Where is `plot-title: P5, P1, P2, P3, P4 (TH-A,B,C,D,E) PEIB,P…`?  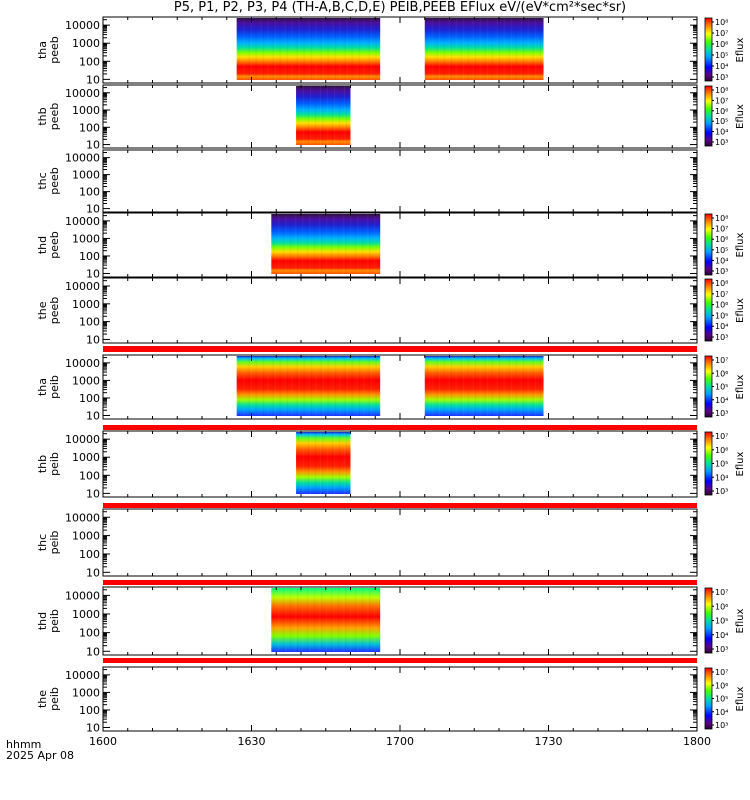 plot-title: P5, P1, P2, P3, P4 (TH-A,B,C,D,E) PEIB,P… is located at coordinates (400, 7).